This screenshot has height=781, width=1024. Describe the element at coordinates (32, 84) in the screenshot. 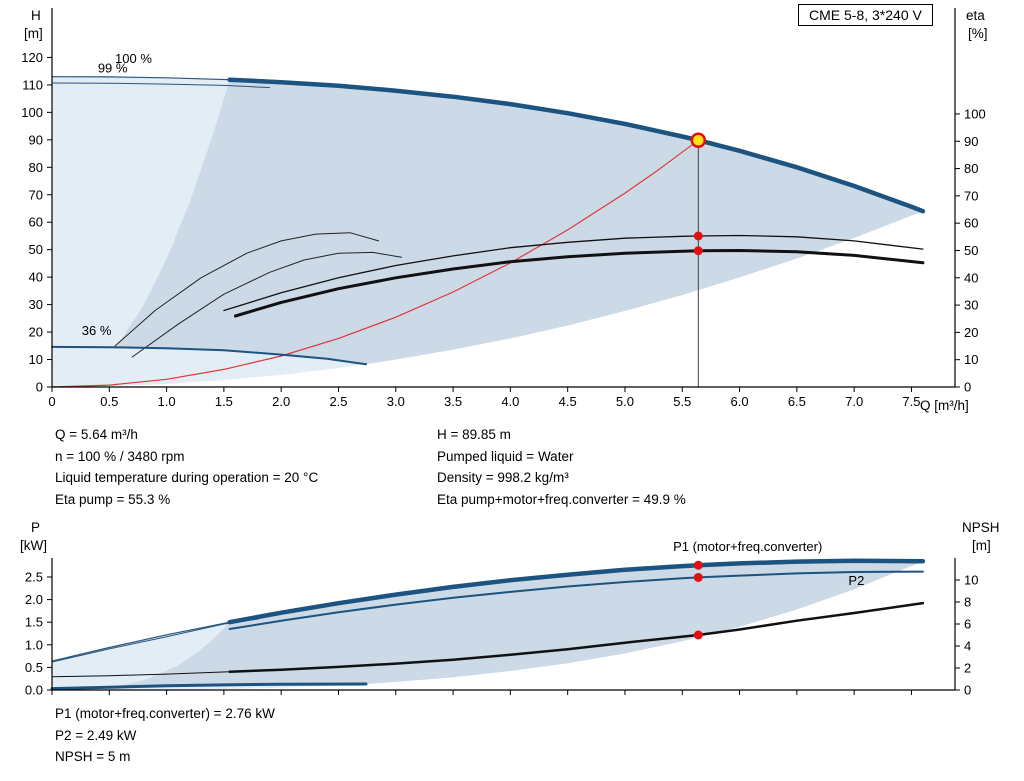

I see `y-left-tick-label: 110` at that location.